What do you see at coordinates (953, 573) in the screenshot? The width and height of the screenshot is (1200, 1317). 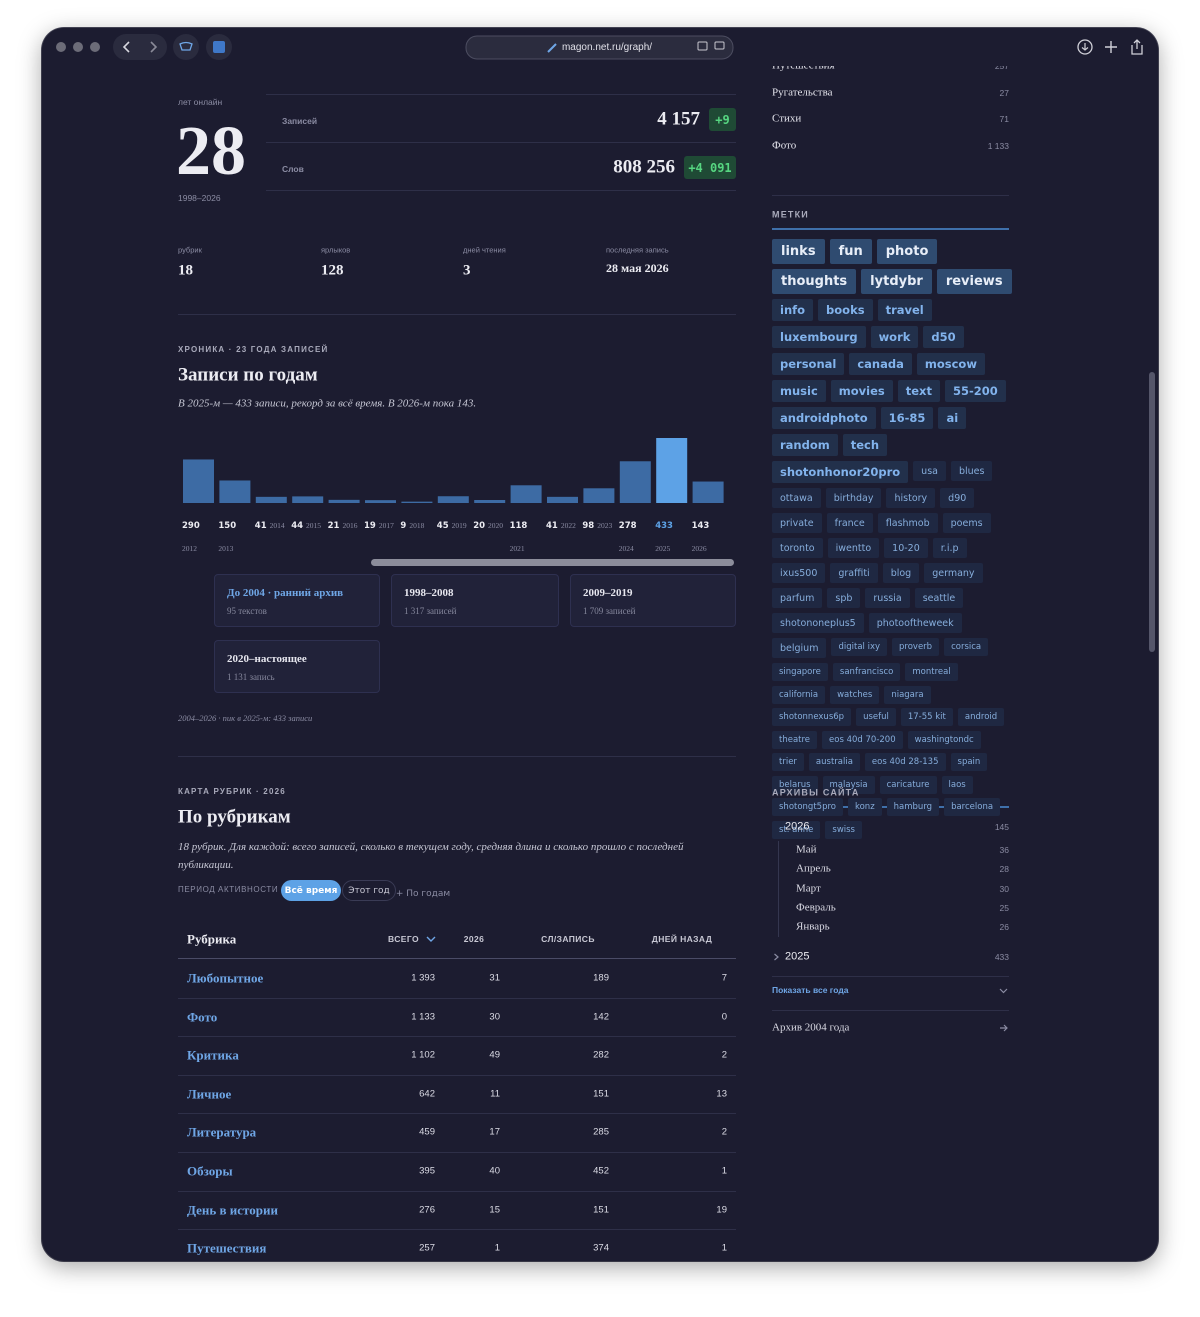 I see `tag: germany` at bounding box center [953, 573].